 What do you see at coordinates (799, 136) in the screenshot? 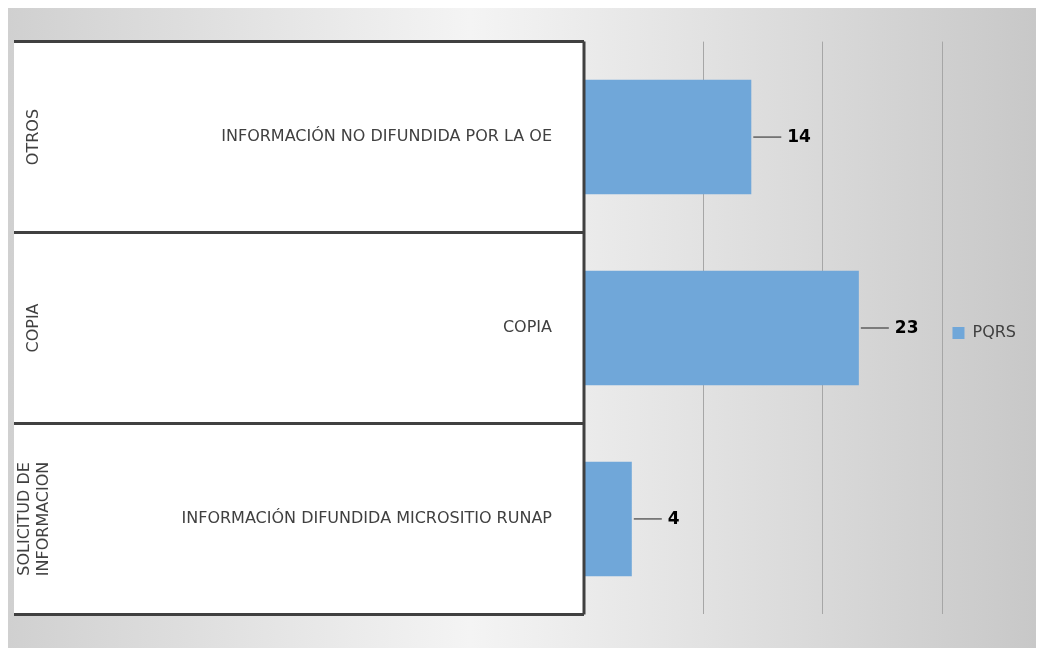
I see `data-label: 14` at bounding box center [799, 136].